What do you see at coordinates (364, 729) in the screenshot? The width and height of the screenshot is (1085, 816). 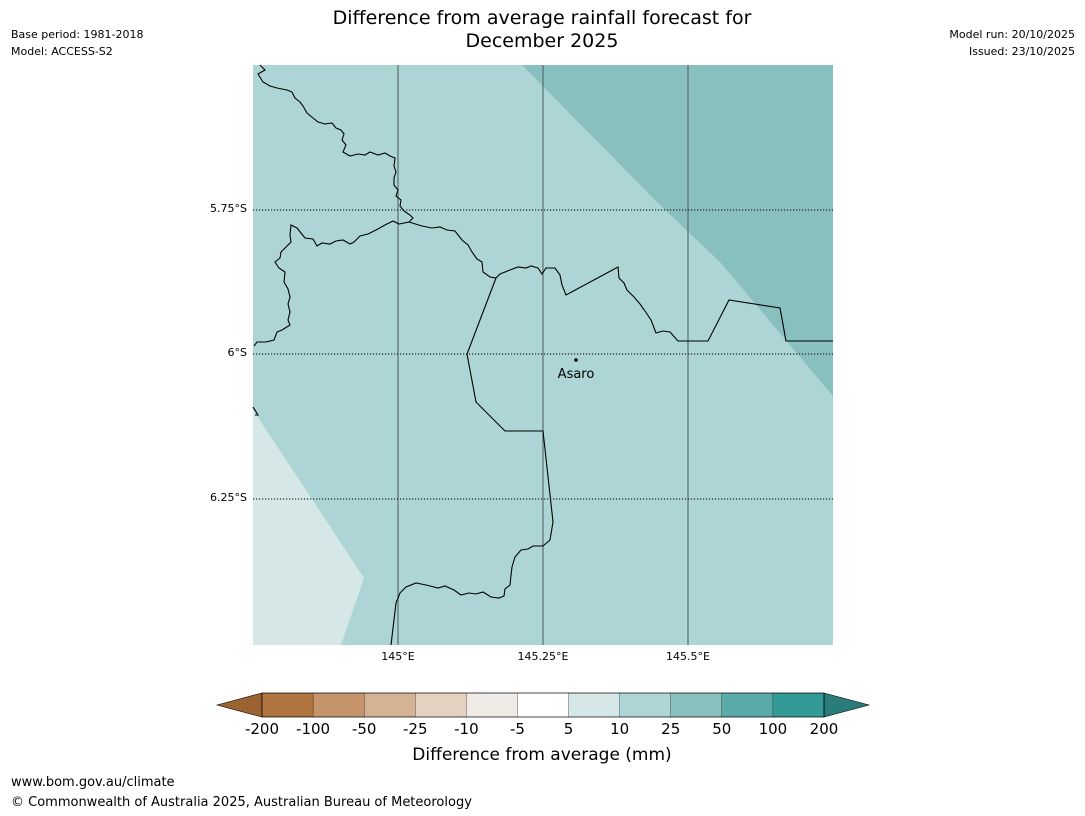 I see `colorbar-tick-label: -50` at bounding box center [364, 729].